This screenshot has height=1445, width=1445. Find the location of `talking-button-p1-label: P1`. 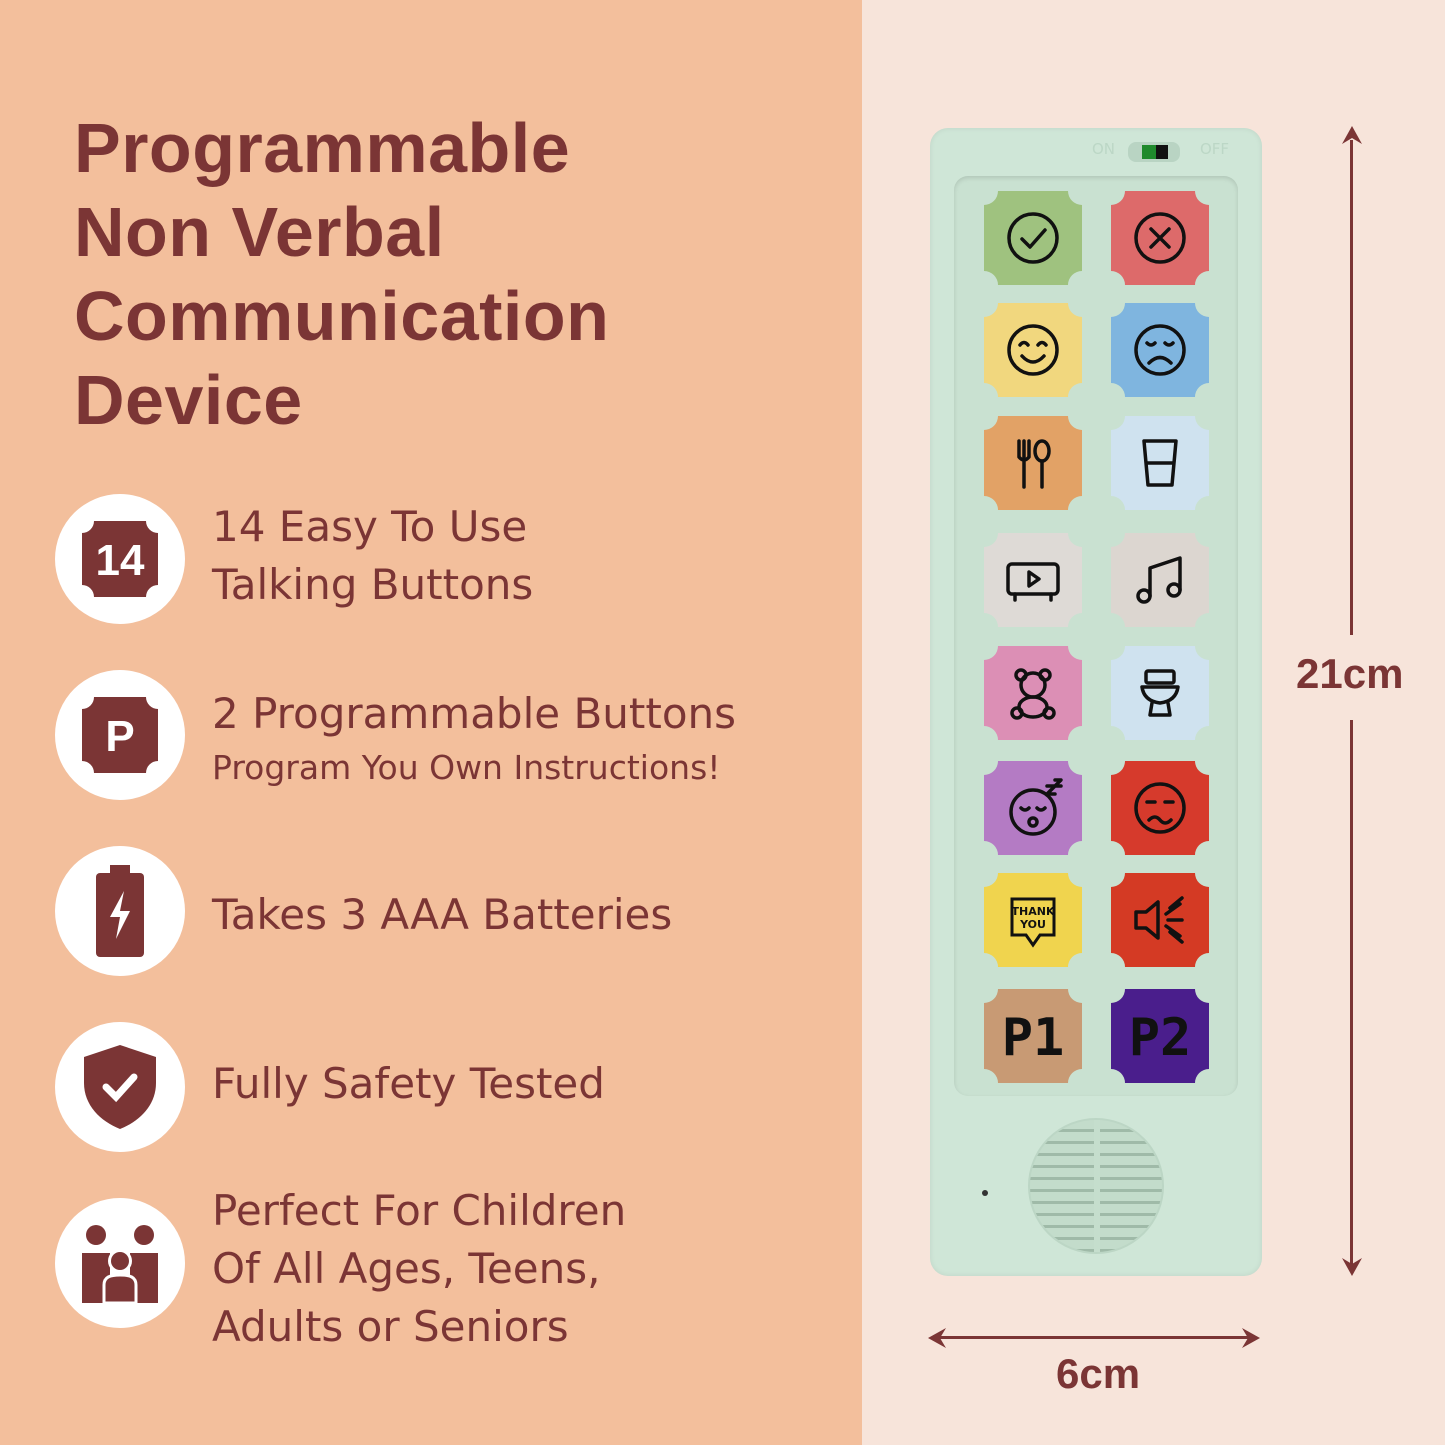

talking-button-p1-label: P1 is located at coordinates (1033, 1036).